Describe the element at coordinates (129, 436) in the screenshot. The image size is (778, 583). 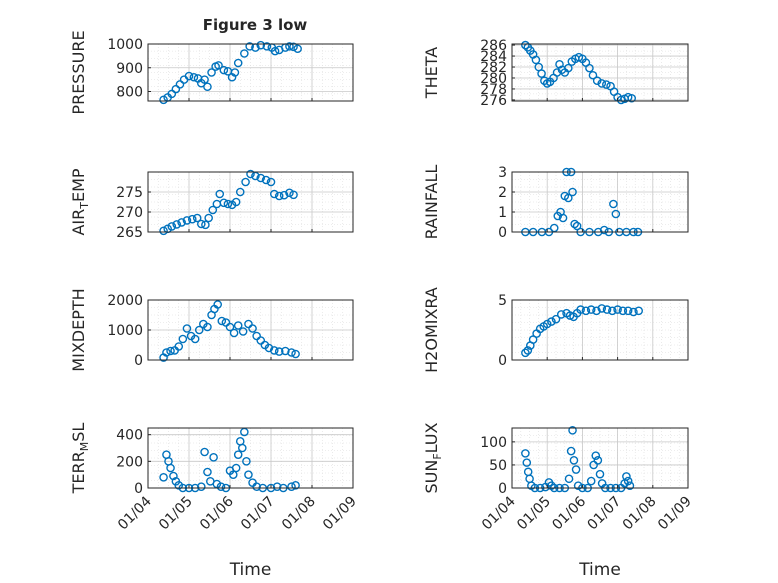
I see `y-tick-label: 400` at that location.